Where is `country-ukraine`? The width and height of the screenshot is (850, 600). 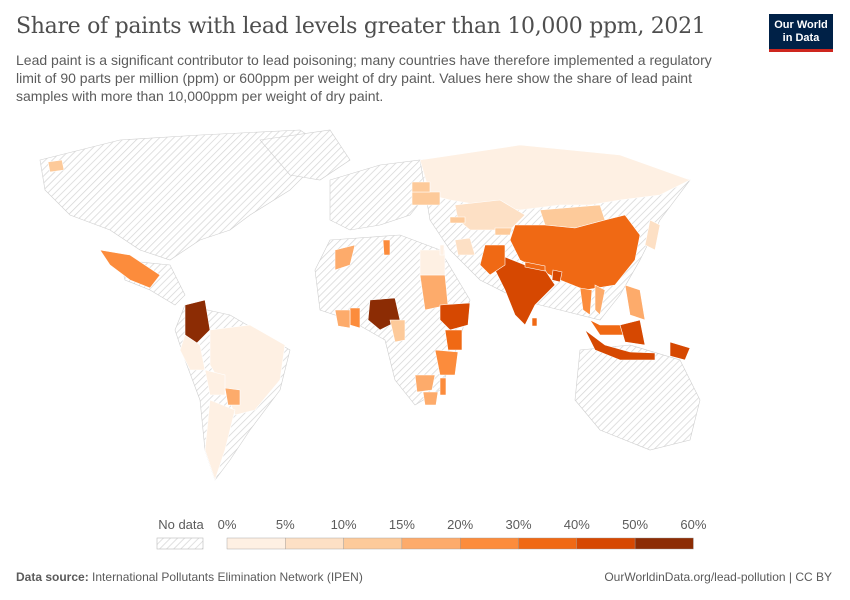
country-ukraine is located at coordinates (426, 198).